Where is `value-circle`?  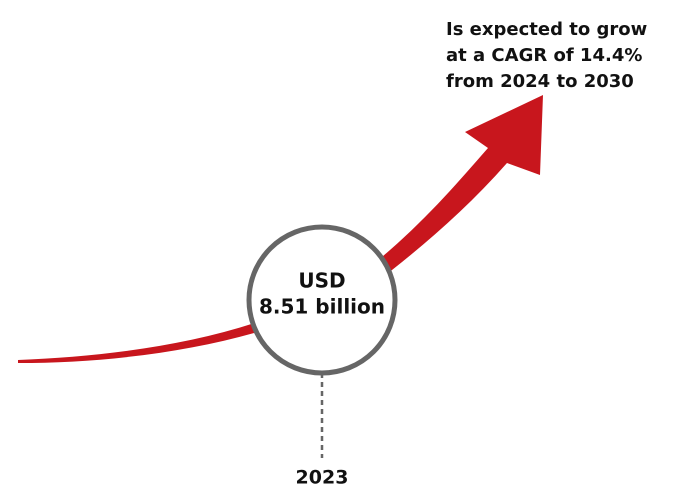
value-circle is located at coordinates (322, 300).